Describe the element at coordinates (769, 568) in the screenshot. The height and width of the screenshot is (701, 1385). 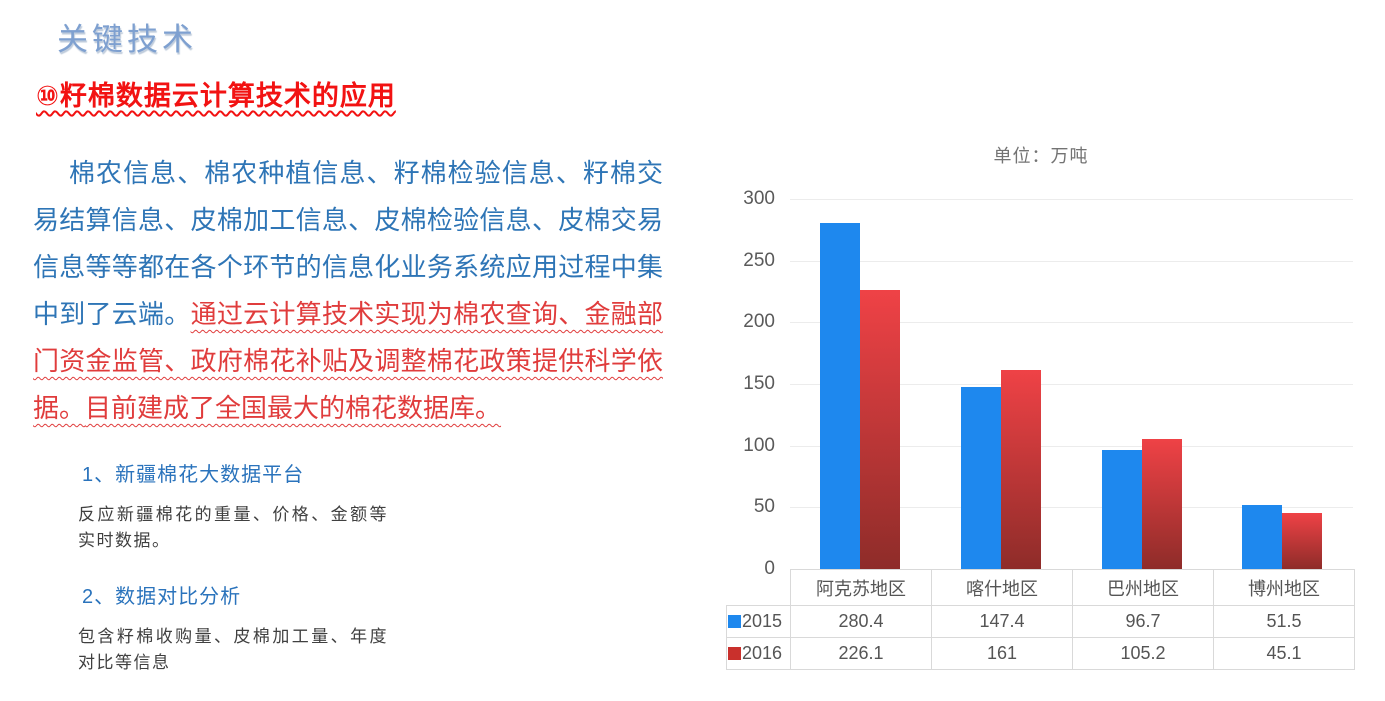
I see `y-axis-tick-label: 0` at that location.